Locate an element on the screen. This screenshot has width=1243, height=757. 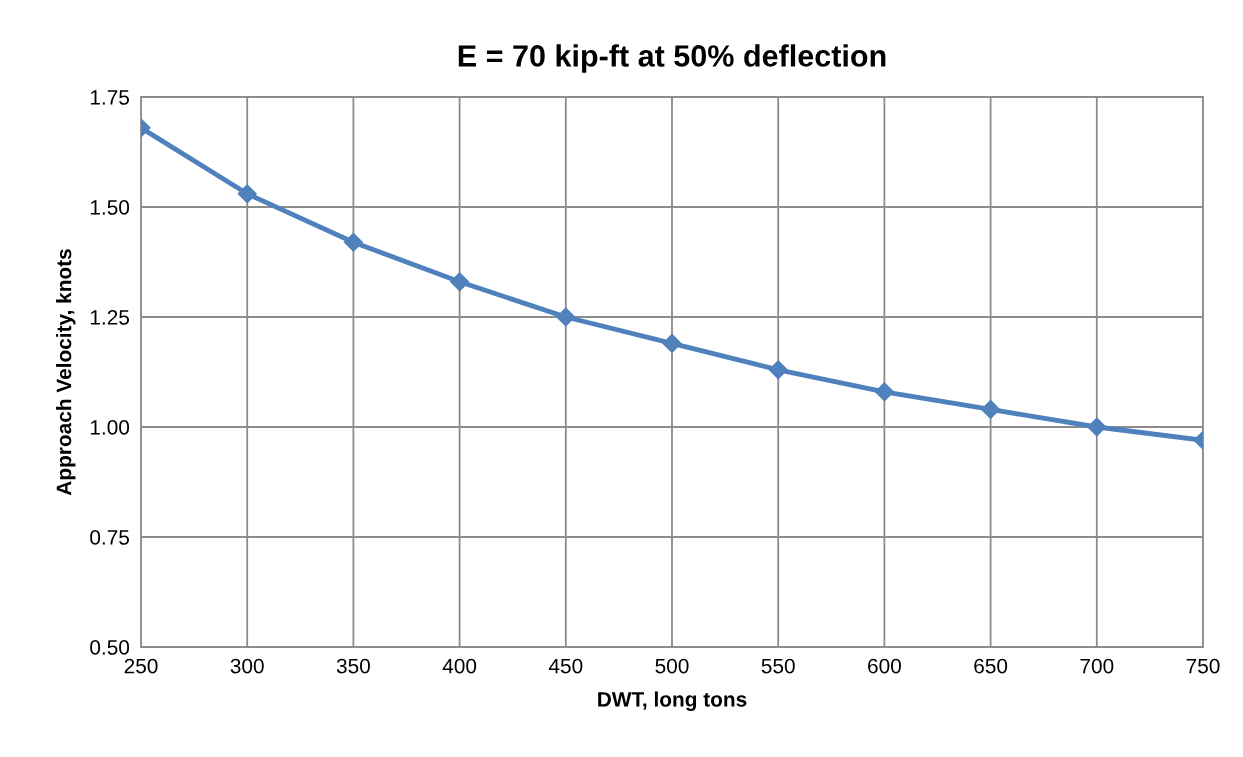
x-tick-label: 300 is located at coordinates (247, 666).